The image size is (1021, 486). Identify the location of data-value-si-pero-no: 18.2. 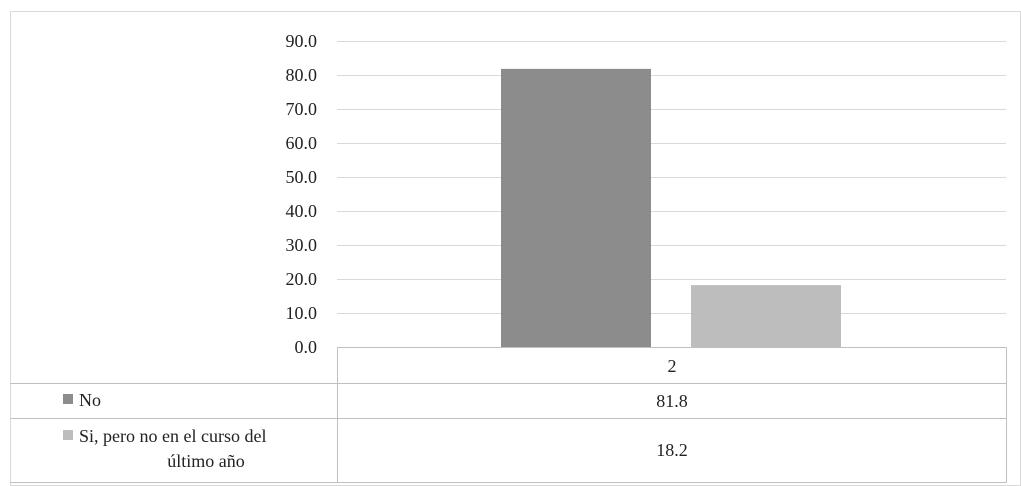
(672, 450).